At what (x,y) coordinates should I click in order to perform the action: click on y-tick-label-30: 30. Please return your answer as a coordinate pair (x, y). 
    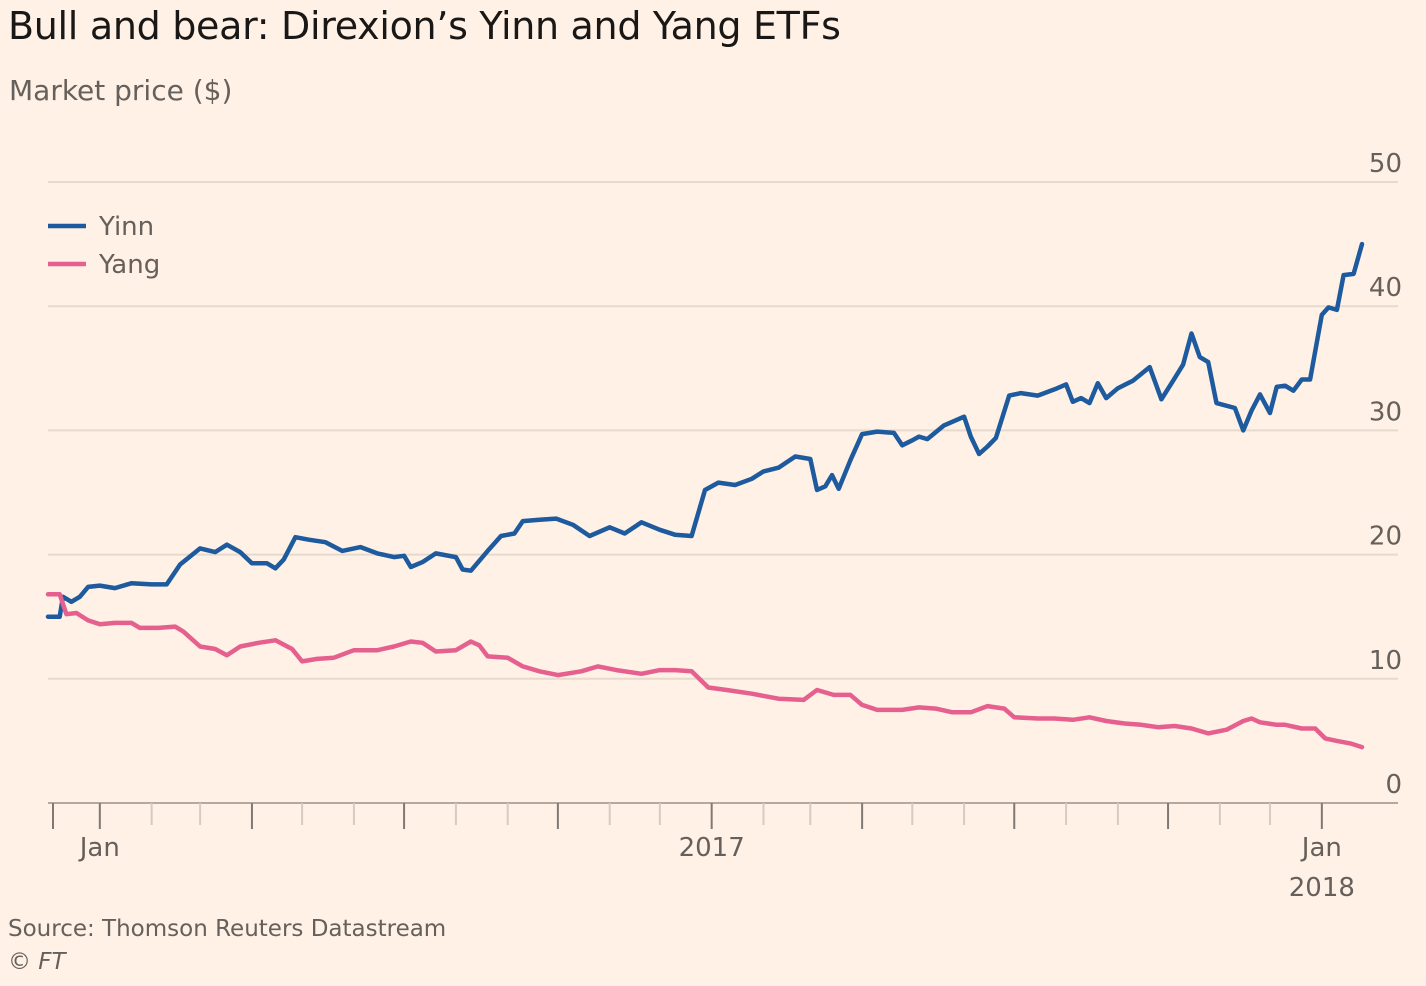
    Looking at the image, I should click on (1385, 412).